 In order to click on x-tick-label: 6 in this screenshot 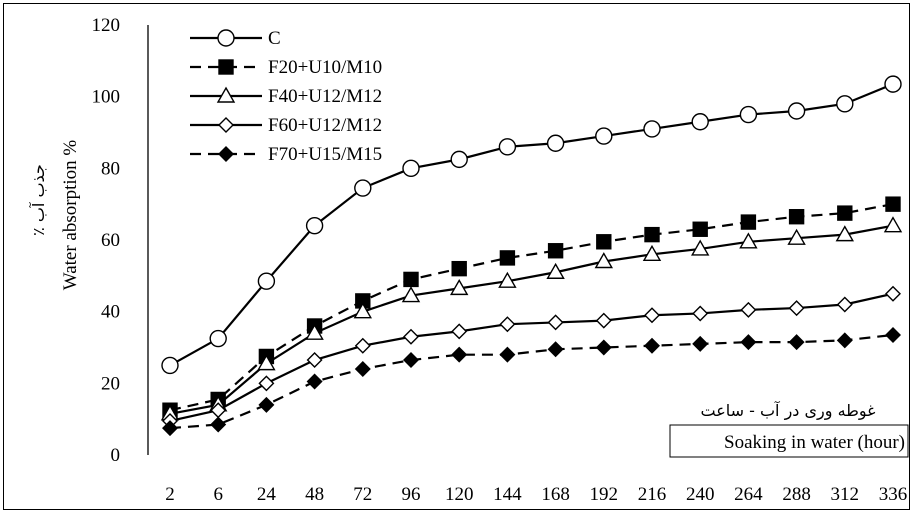, I will do `click(218, 494)`.